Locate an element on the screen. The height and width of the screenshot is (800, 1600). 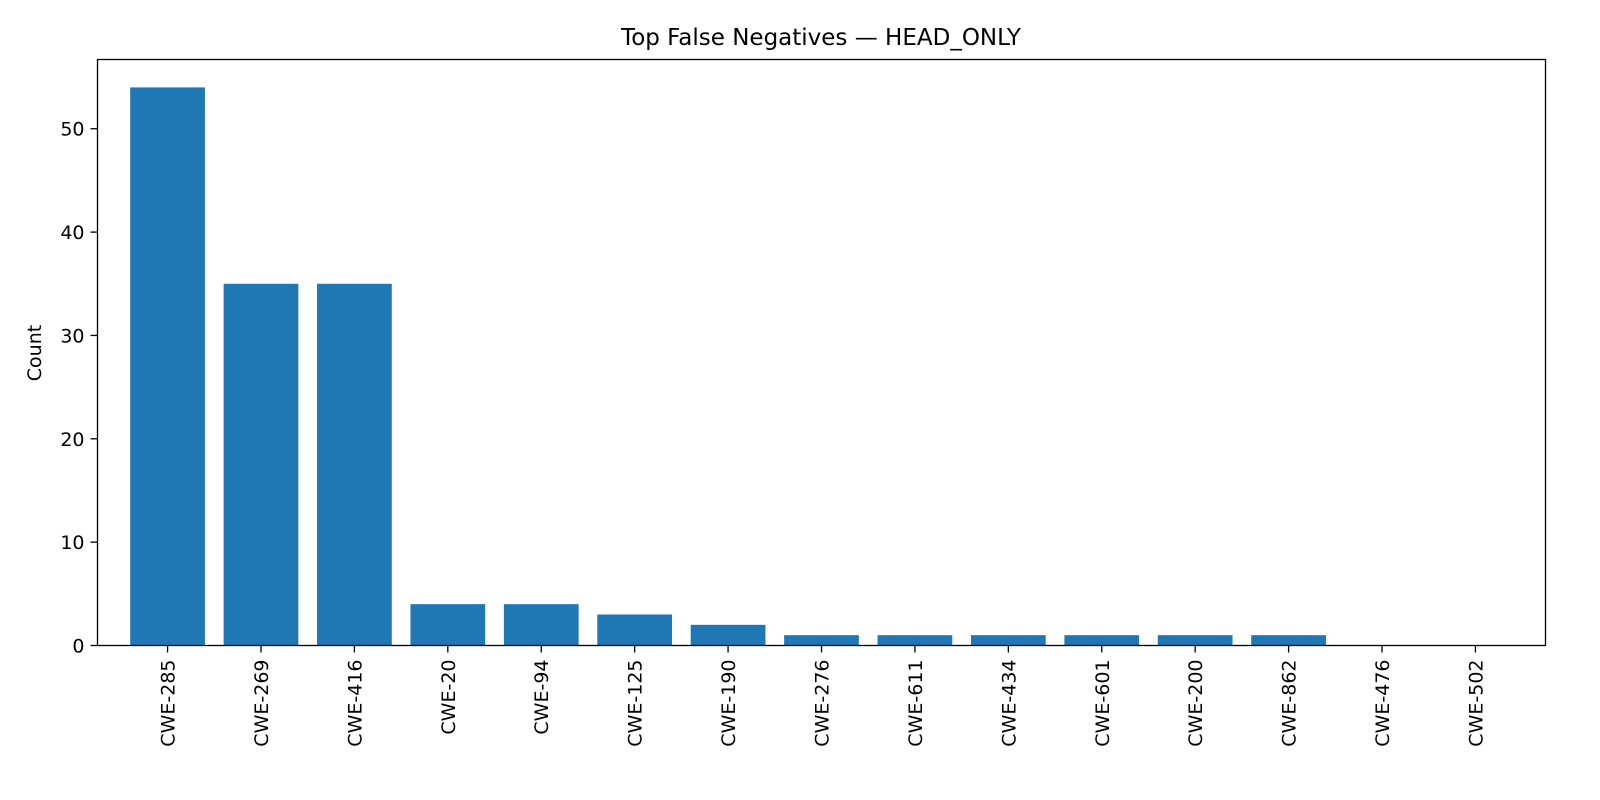
x-tick-label: CWE-125 is located at coordinates (636, 703).